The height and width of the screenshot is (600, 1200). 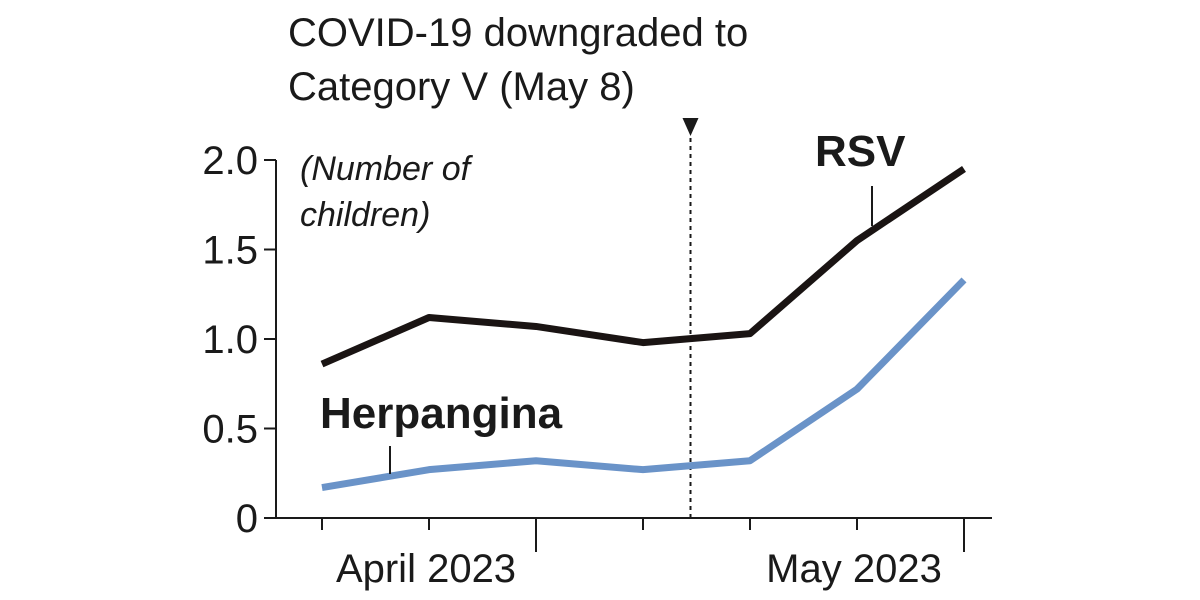 What do you see at coordinates (247, 519) in the screenshot?
I see `y-tick-label: 0` at bounding box center [247, 519].